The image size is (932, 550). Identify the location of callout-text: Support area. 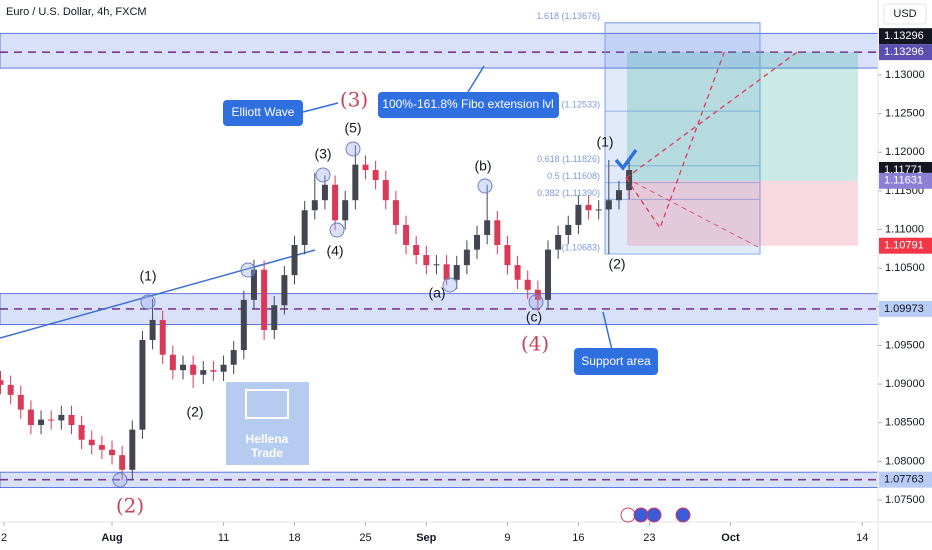
(616, 361).